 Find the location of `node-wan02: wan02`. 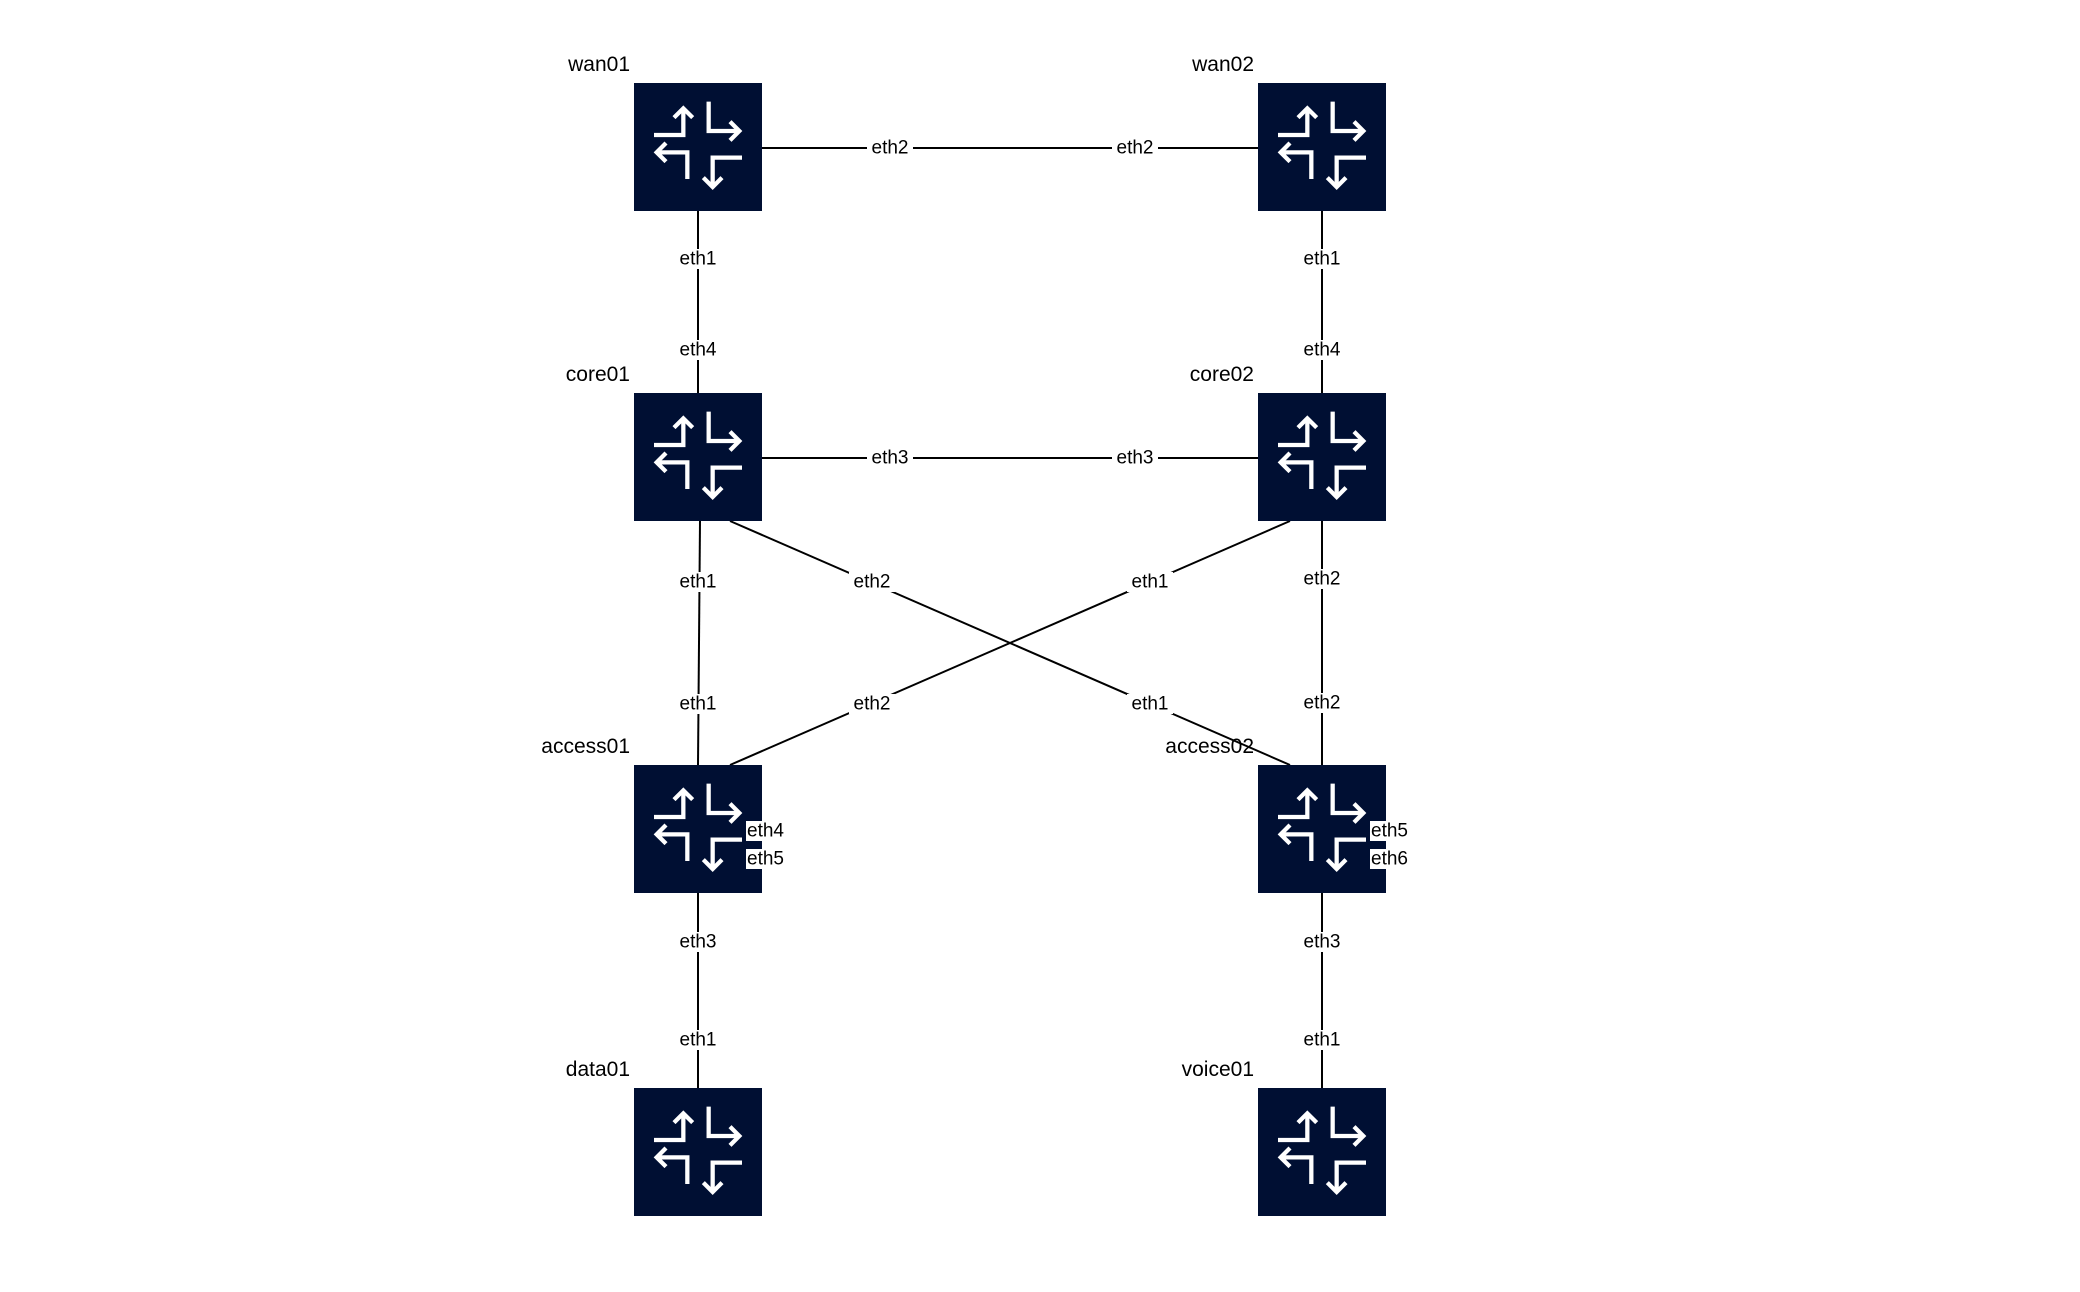

node-wan02: wan02 is located at coordinates (1288, 132).